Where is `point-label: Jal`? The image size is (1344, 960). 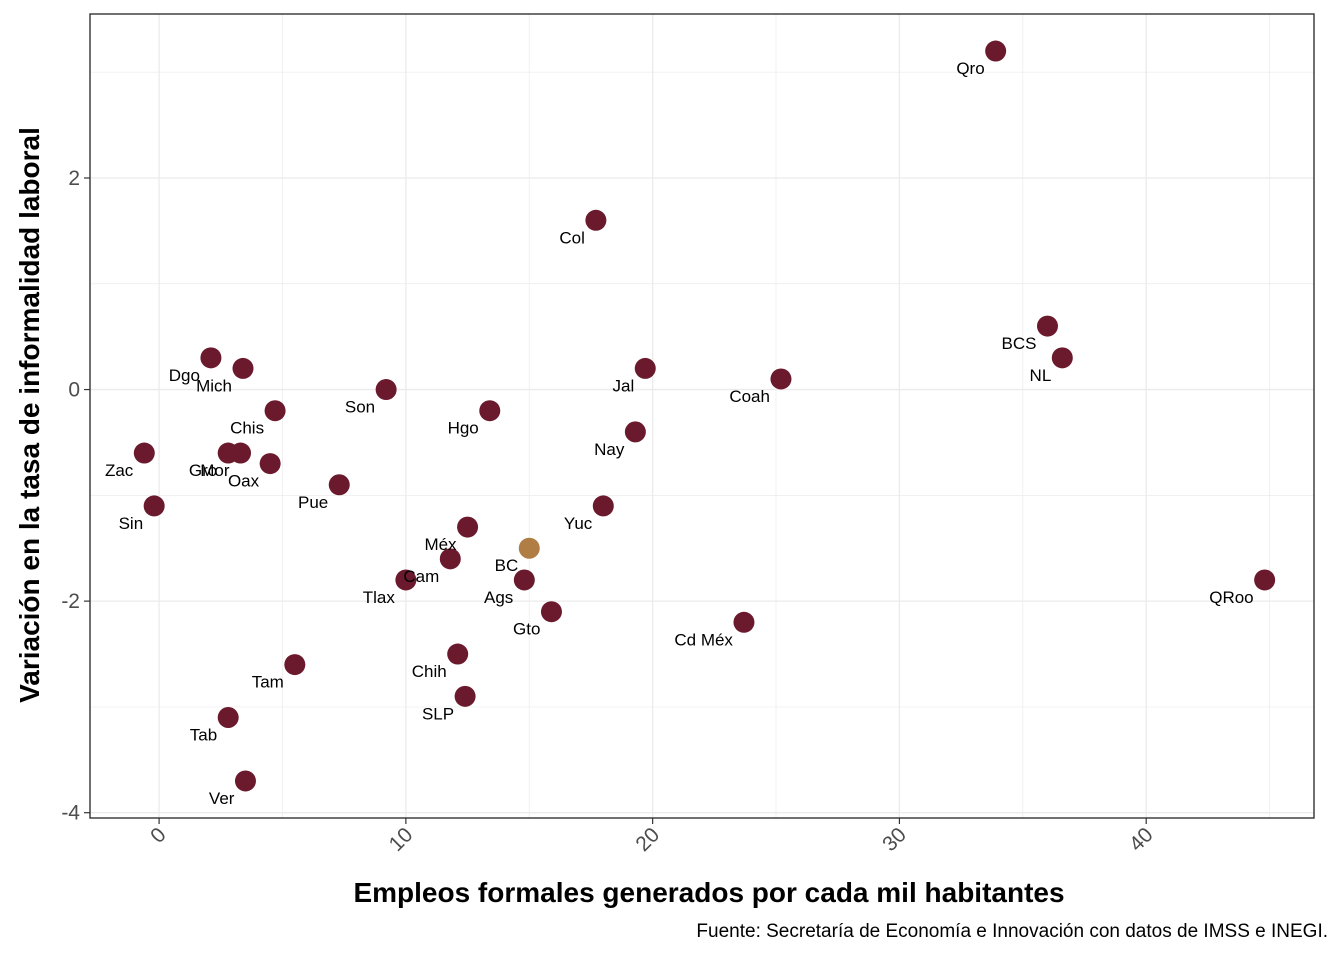 point-label: Jal is located at coordinates (624, 385).